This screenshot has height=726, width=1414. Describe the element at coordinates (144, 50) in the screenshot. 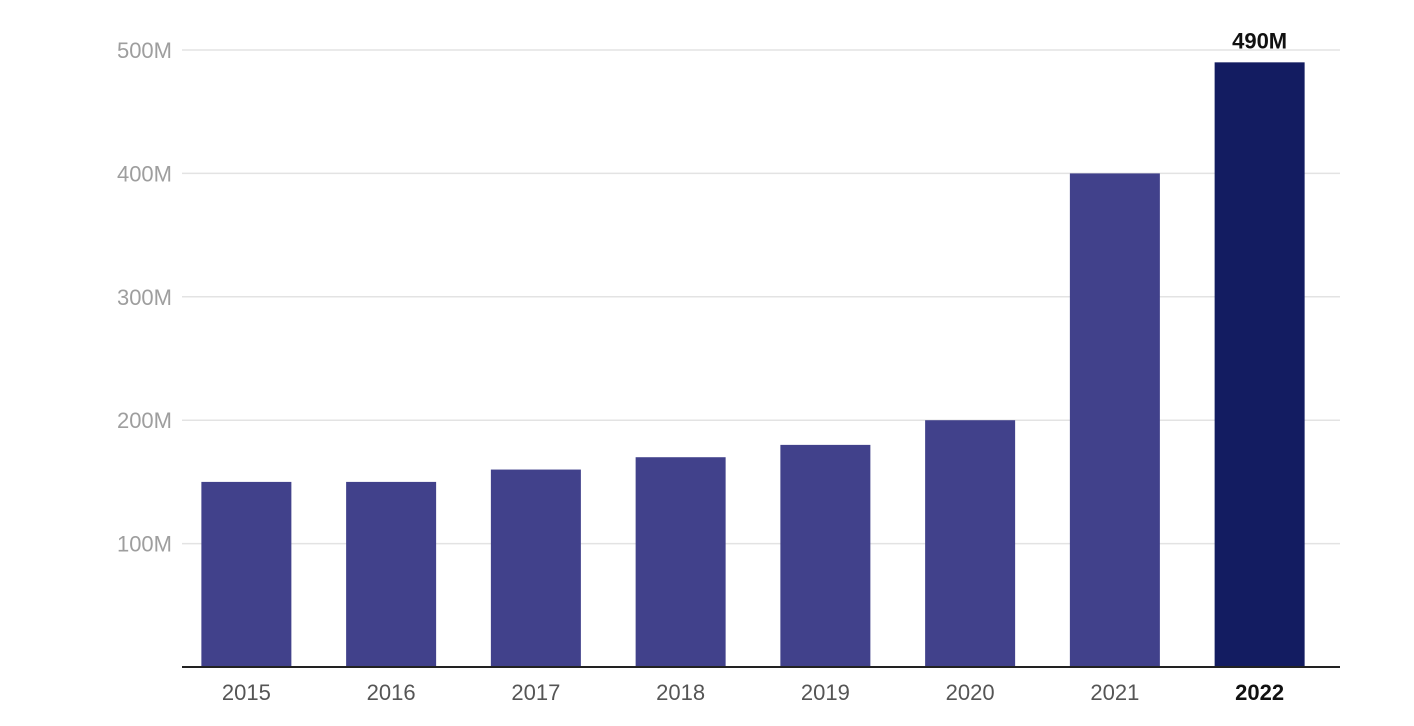

I see `y-tick-label: 500M` at that location.